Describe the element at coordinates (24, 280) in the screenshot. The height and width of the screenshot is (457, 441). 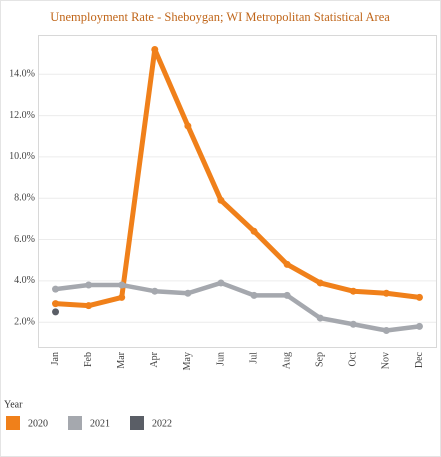
I see `y-tick-label: 4.0%` at that location.